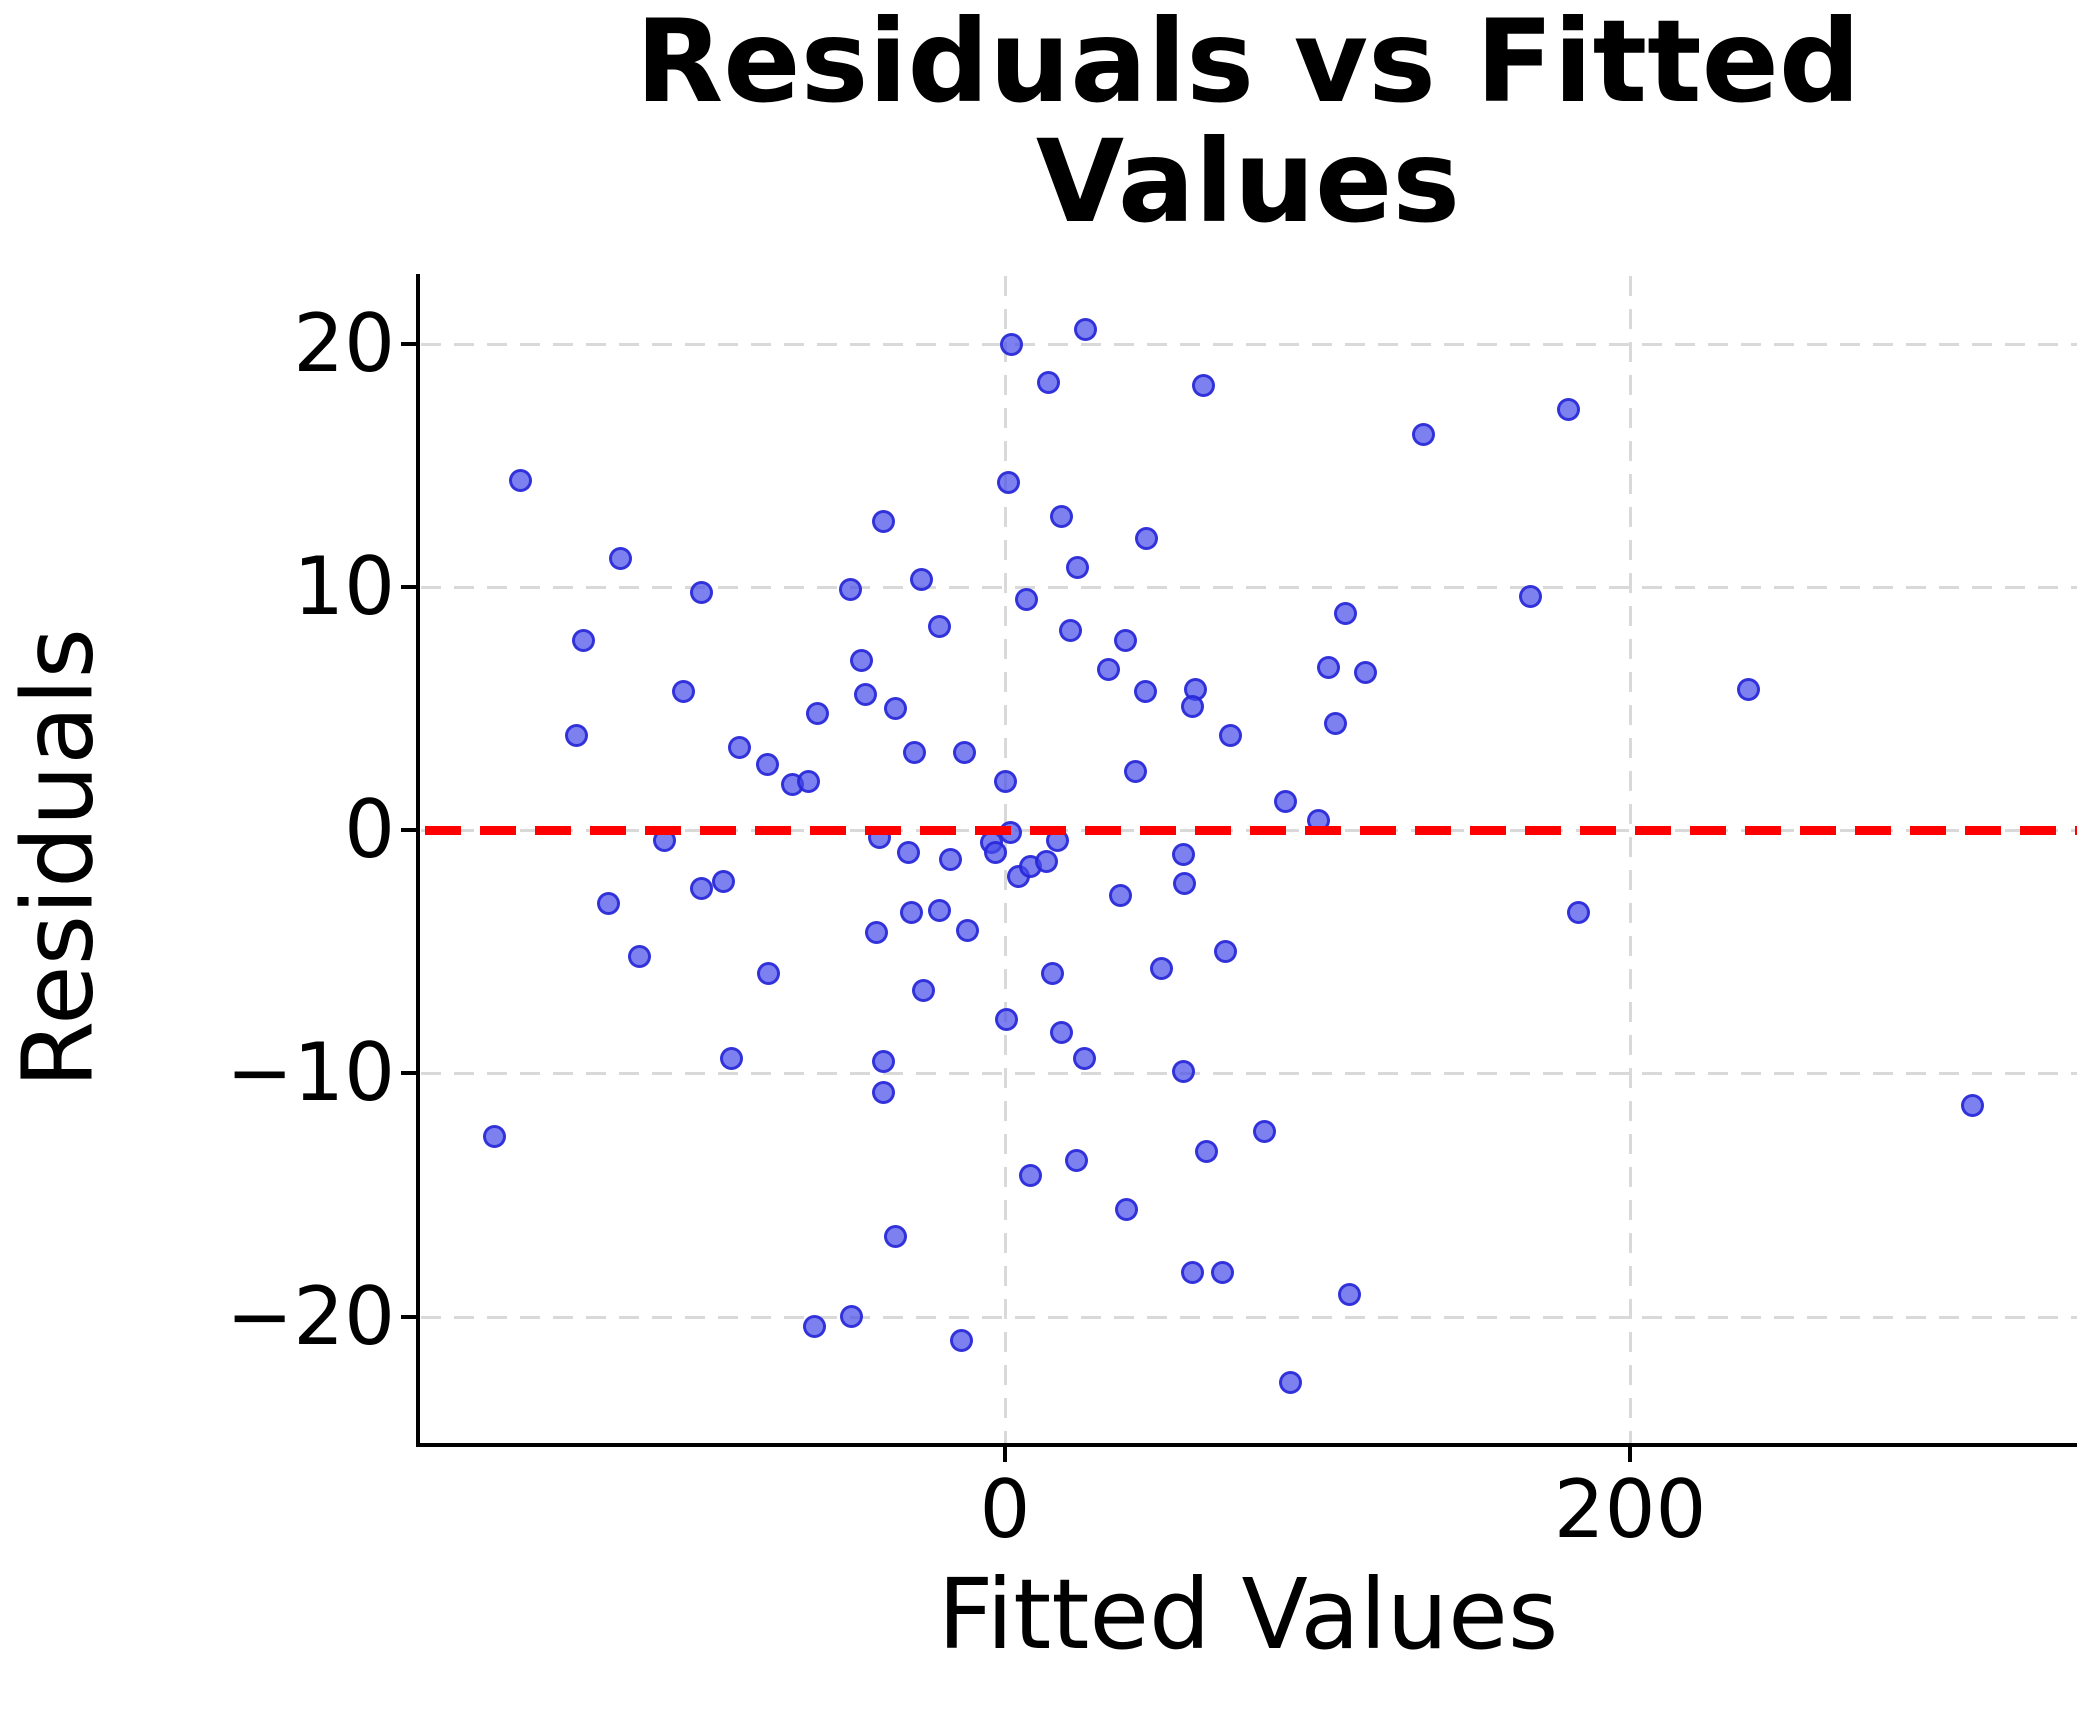 This screenshot has width=2077, height=1729. Describe the element at coordinates (1248, 181) in the screenshot. I see `chart-title-line2: Values` at that location.